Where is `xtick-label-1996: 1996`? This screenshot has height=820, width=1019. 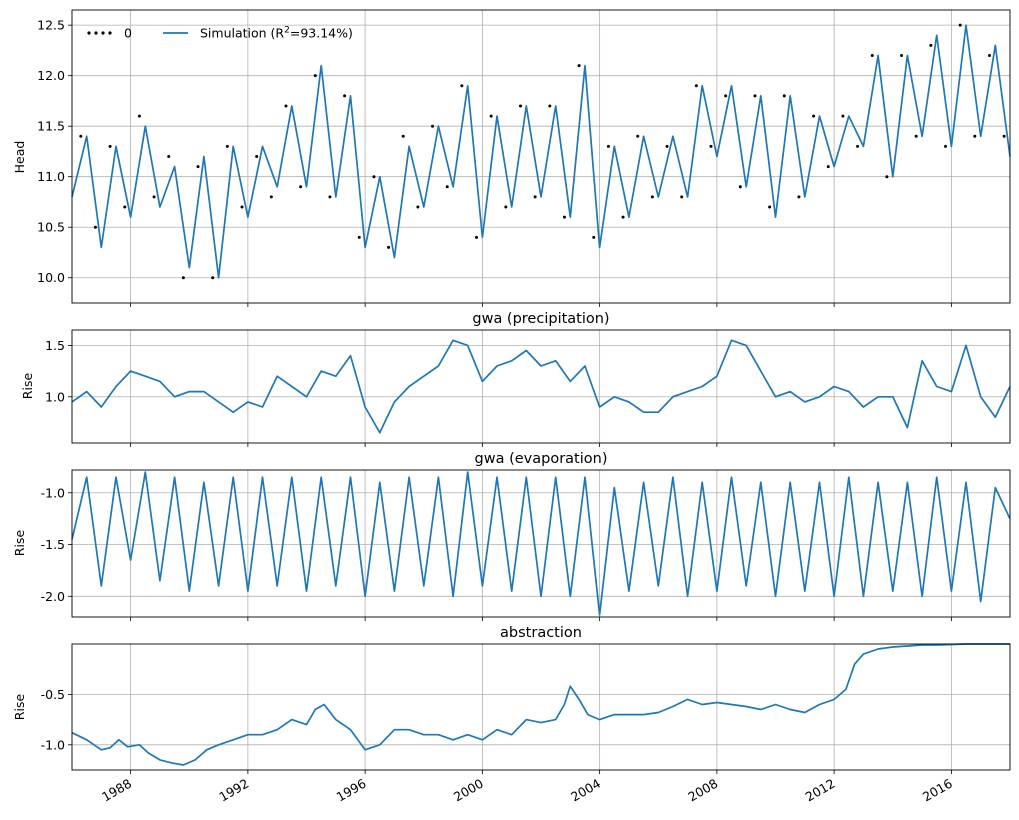
xtick-label-1996: 1996 is located at coordinates (351, 790).